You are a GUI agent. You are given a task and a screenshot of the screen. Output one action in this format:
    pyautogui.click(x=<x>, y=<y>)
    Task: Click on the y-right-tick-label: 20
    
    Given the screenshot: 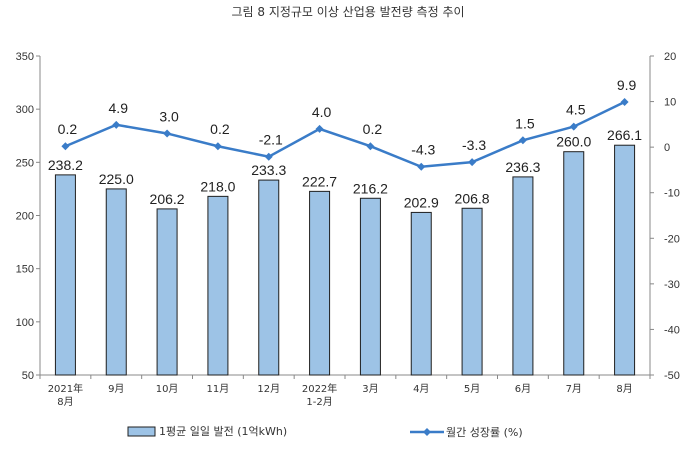 What is the action you would take?
    pyautogui.click(x=670, y=57)
    